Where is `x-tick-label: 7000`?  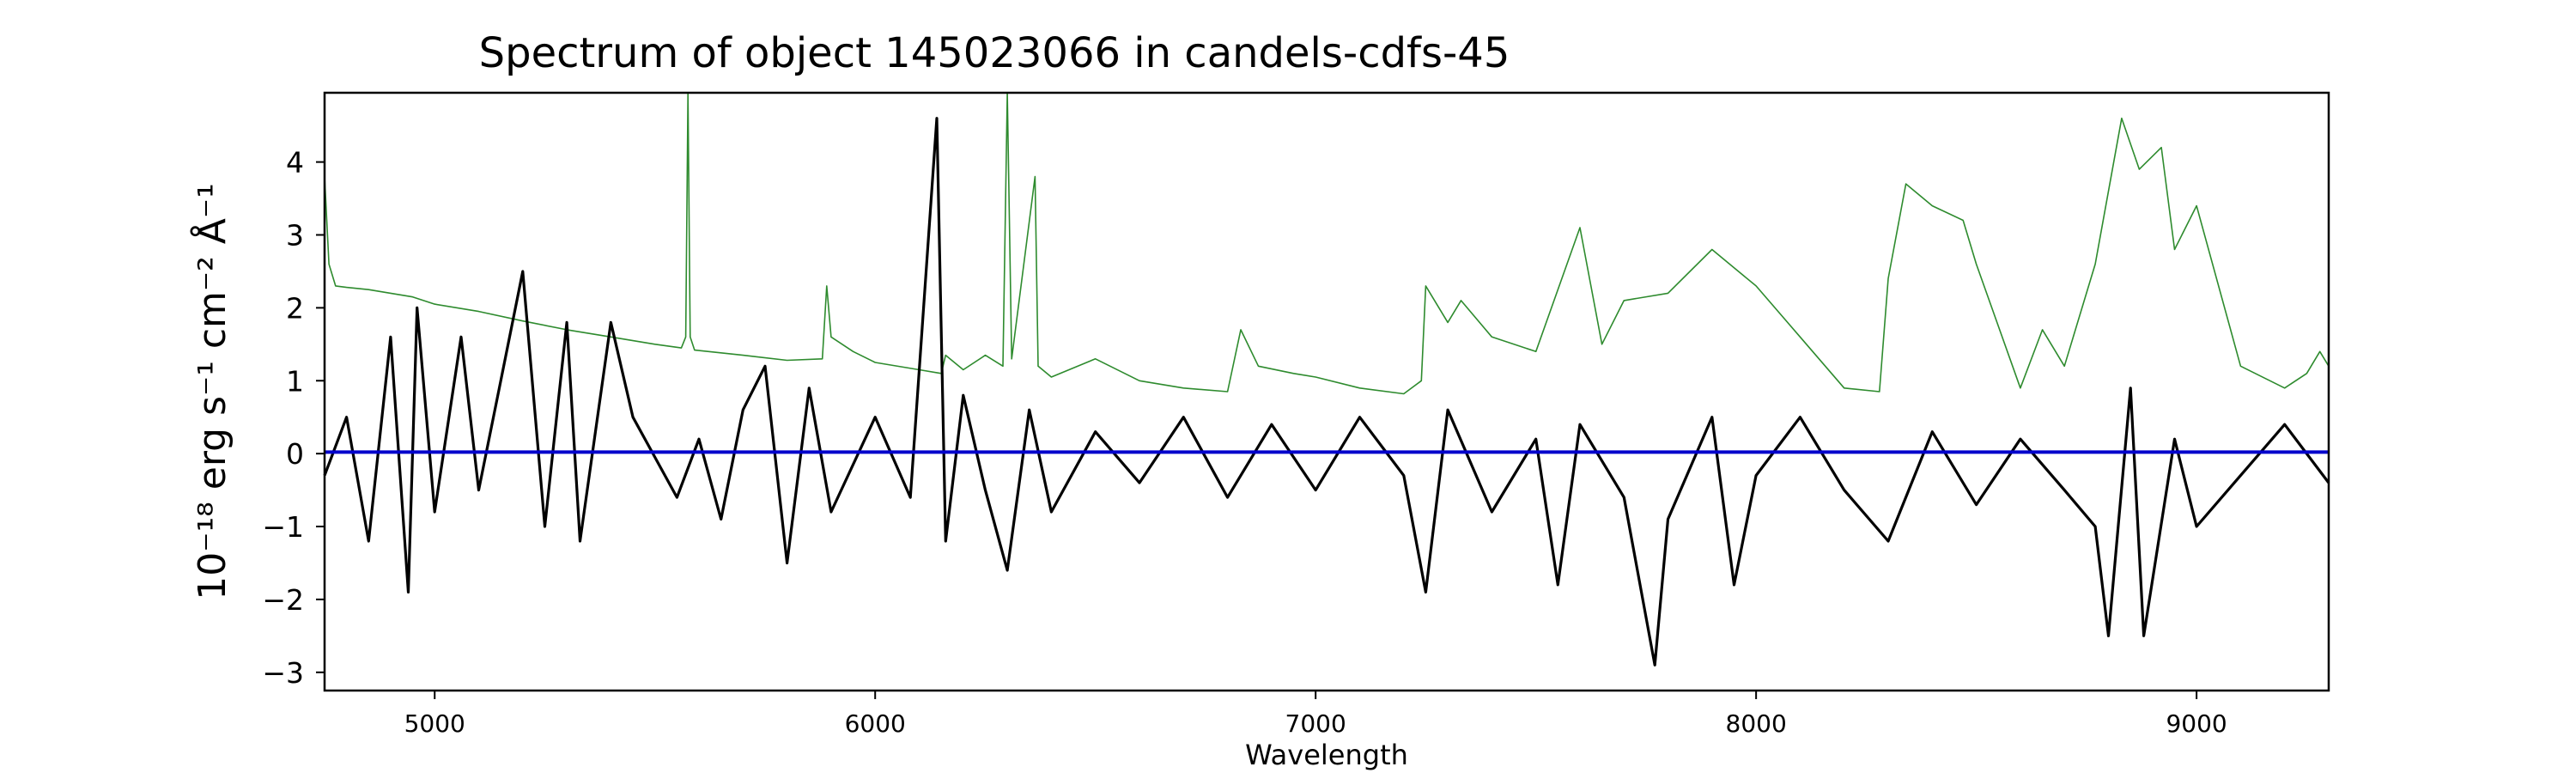
x-tick-label: 7000 is located at coordinates (1316, 723).